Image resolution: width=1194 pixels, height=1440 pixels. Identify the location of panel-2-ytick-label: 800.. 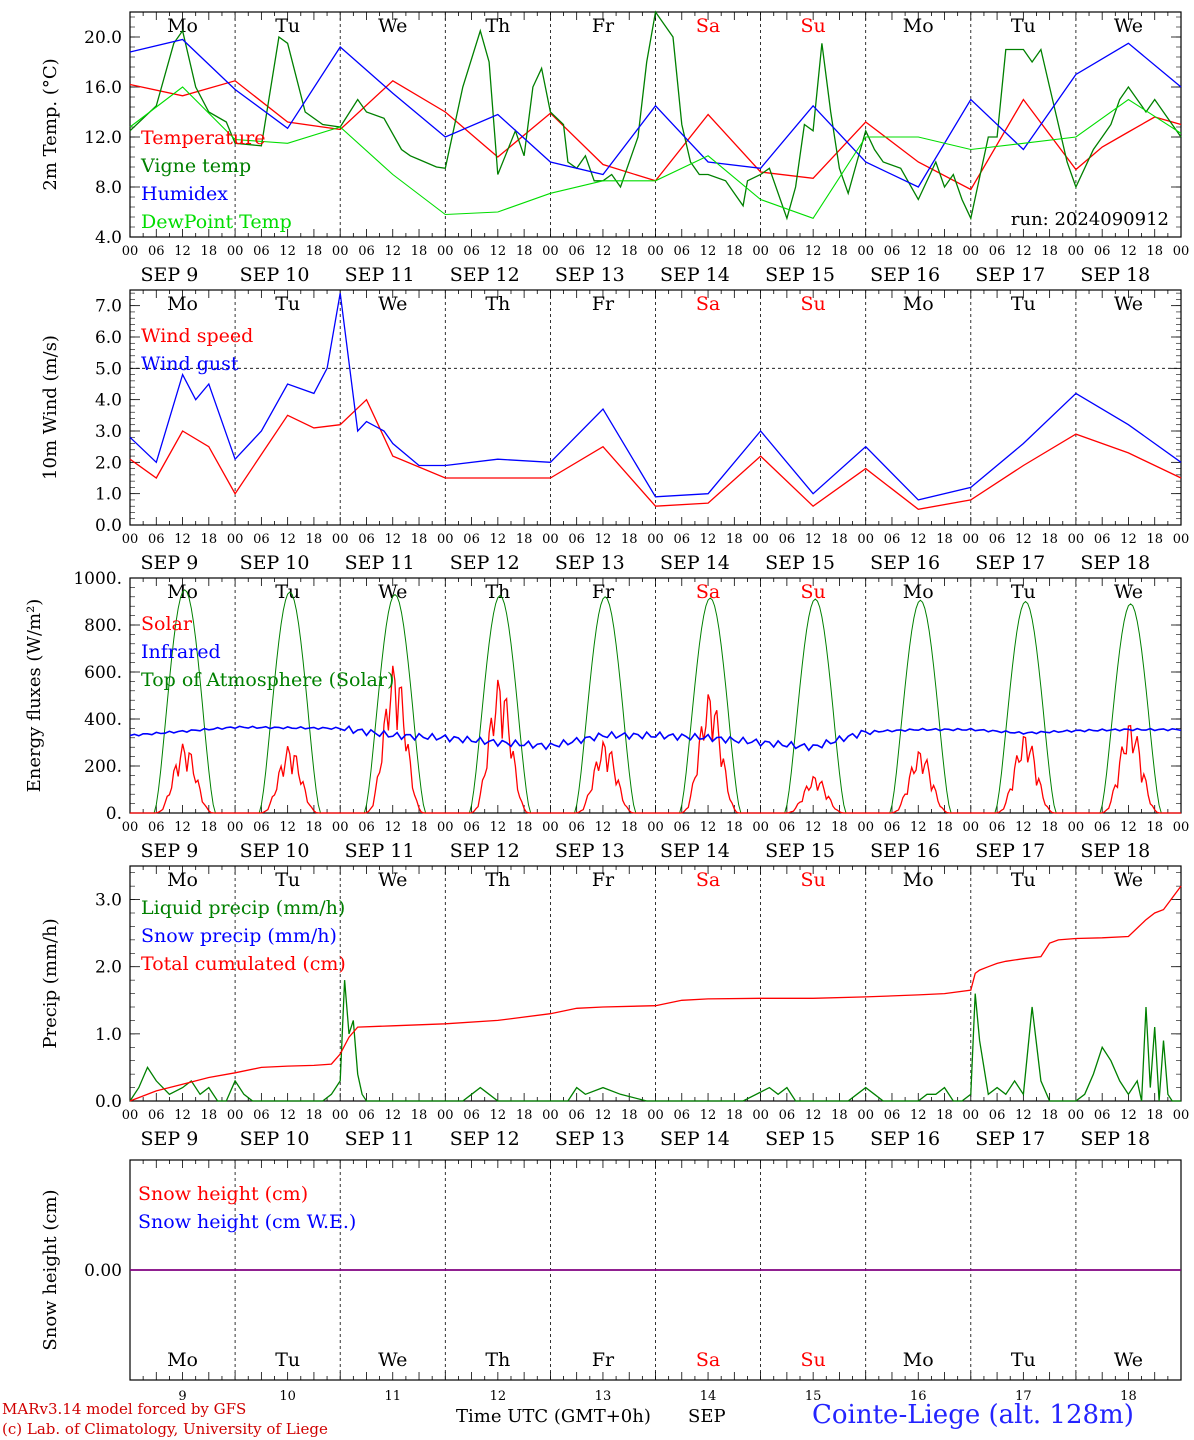
(103, 626).